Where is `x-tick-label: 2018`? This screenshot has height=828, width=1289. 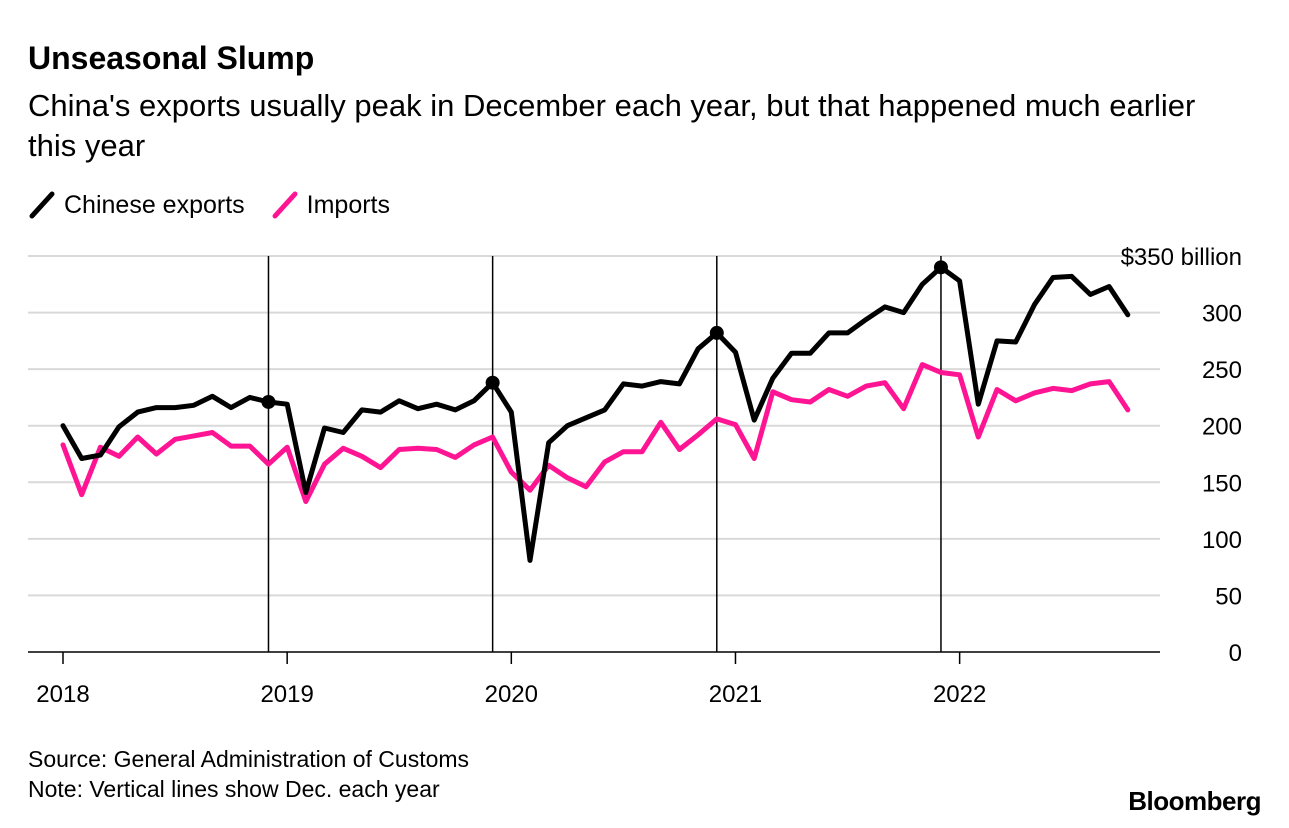
x-tick-label: 2018 is located at coordinates (62, 694).